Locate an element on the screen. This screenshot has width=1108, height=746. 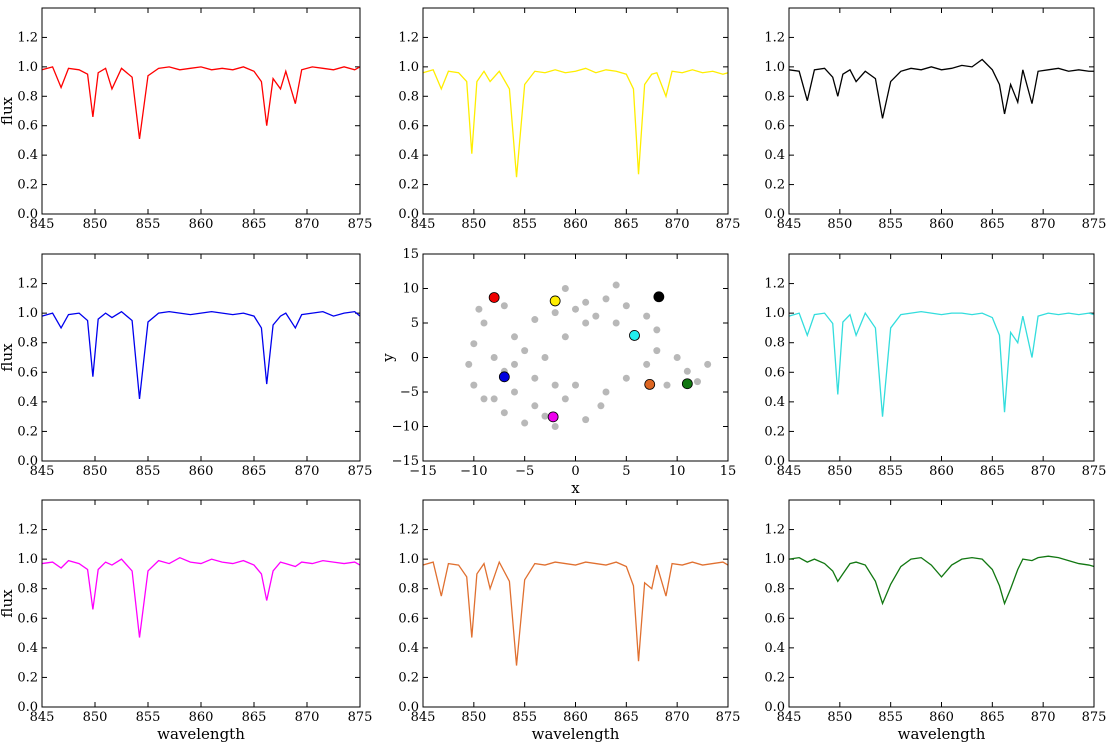
y-tick-label: −10 is located at coordinates (405, 427).